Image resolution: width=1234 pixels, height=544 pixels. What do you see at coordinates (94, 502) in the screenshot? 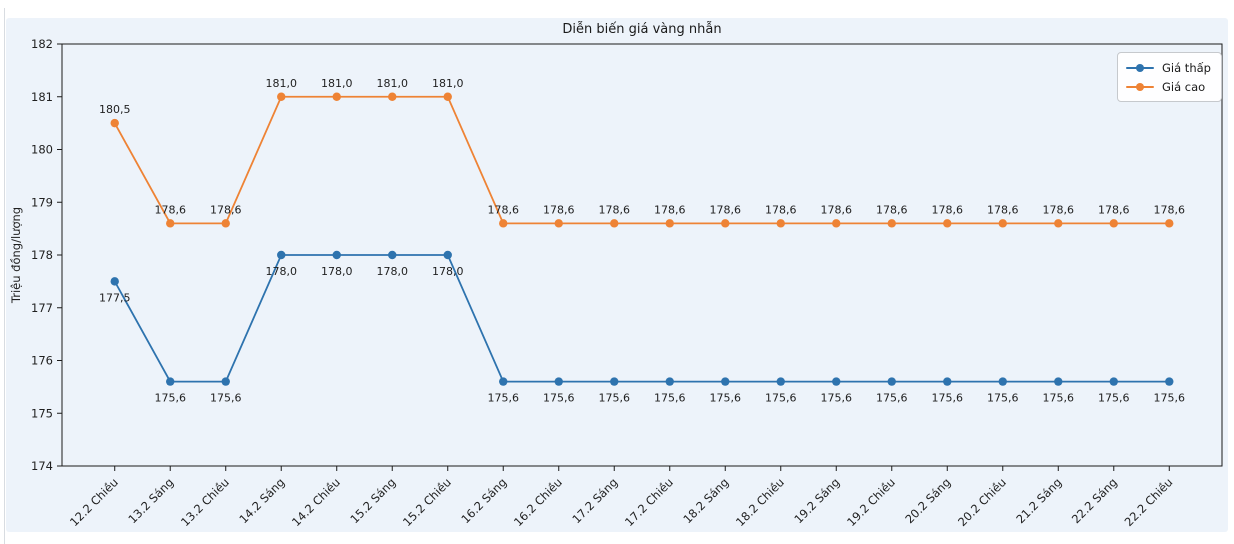
I see `svg-text: 12.2 Chiều` at bounding box center [94, 502].